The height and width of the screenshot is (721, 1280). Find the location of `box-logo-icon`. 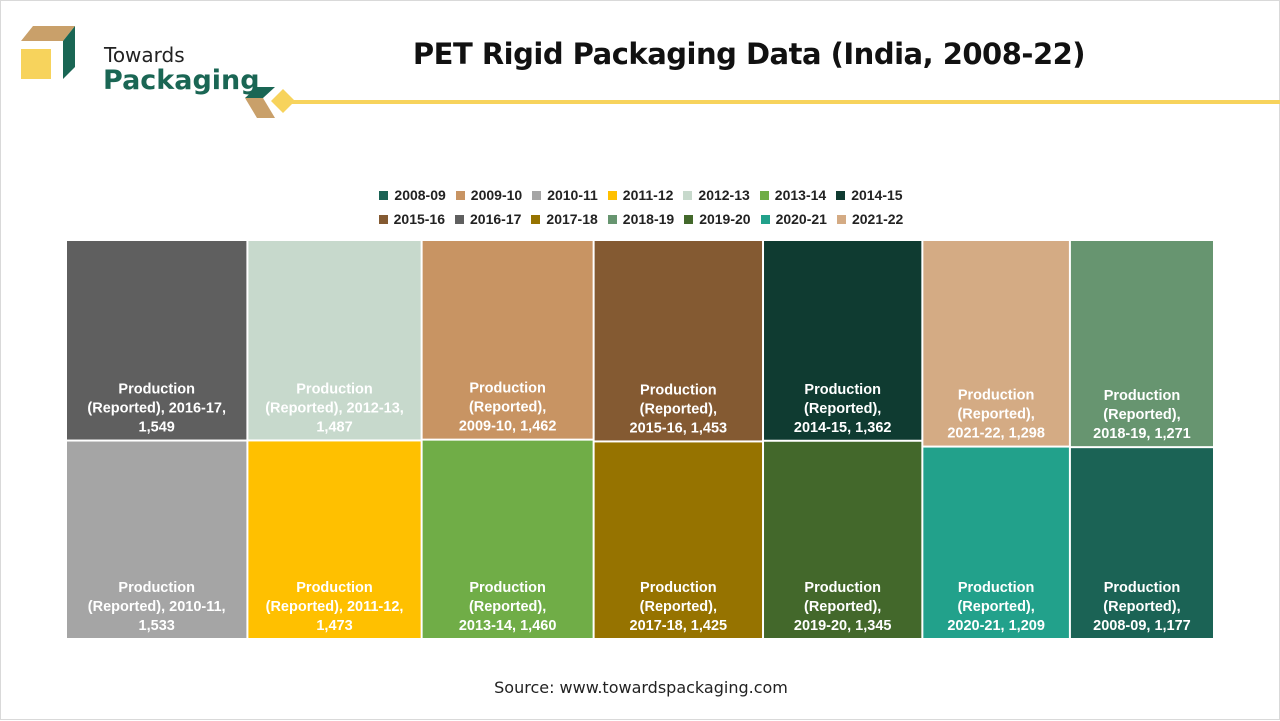

box-logo-icon is located at coordinates (48, 52).